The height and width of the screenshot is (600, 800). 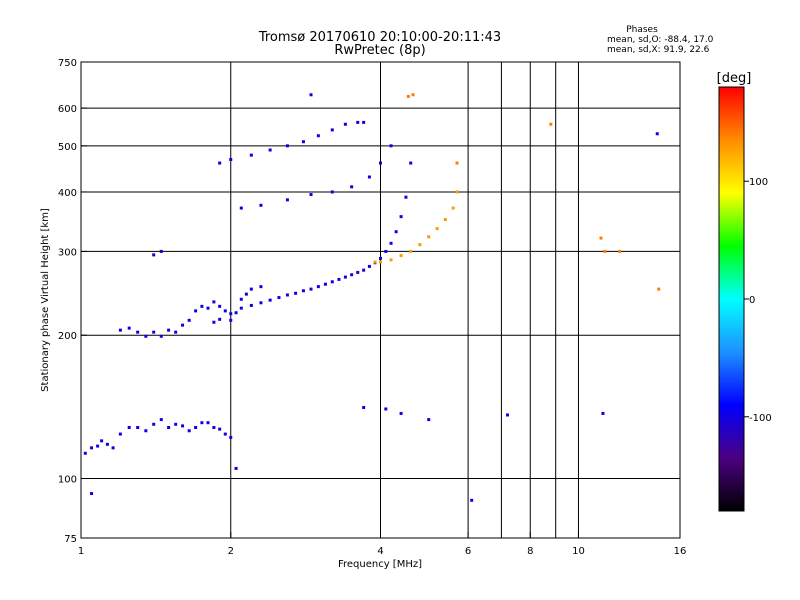 I want to click on colorbar, so click(x=731, y=299).